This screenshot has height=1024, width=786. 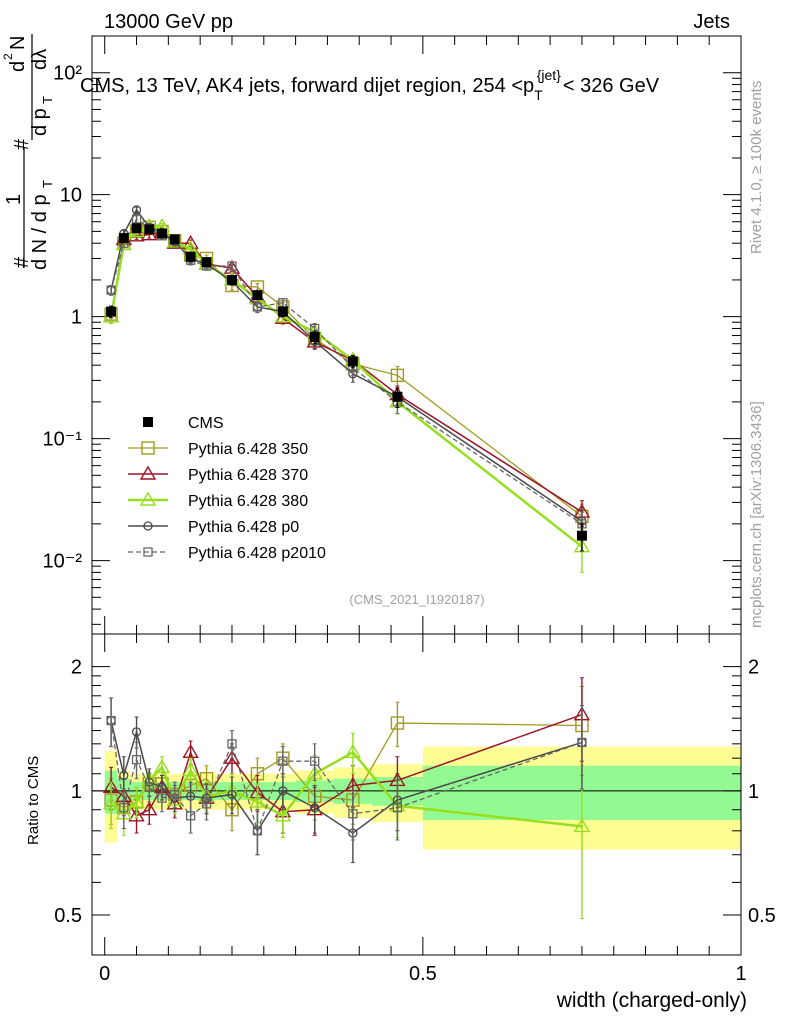 I want to click on y-label-hash2: #, so click(x=22, y=144).